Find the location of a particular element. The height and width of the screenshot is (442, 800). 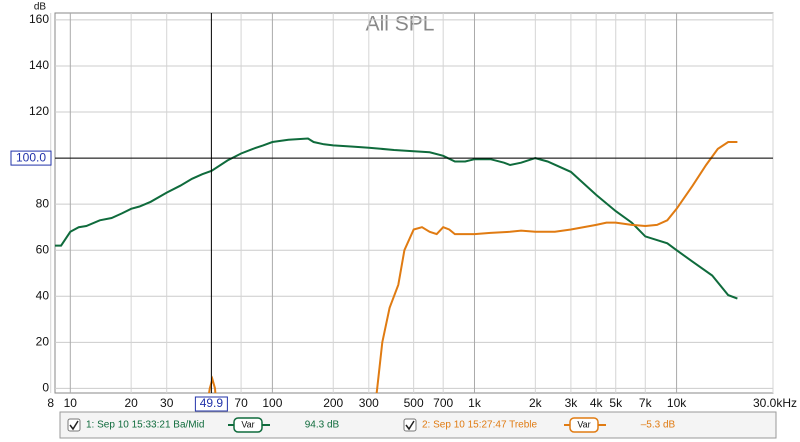

cursor-y-label: 100.0 is located at coordinates (31, 157).